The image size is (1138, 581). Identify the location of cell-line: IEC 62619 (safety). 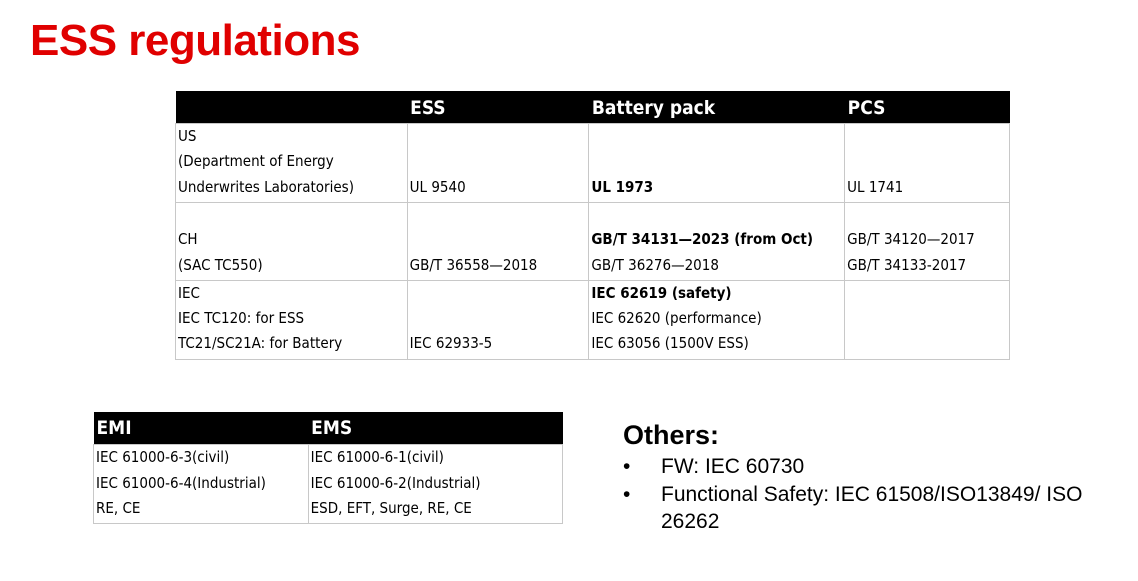
(661, 292).